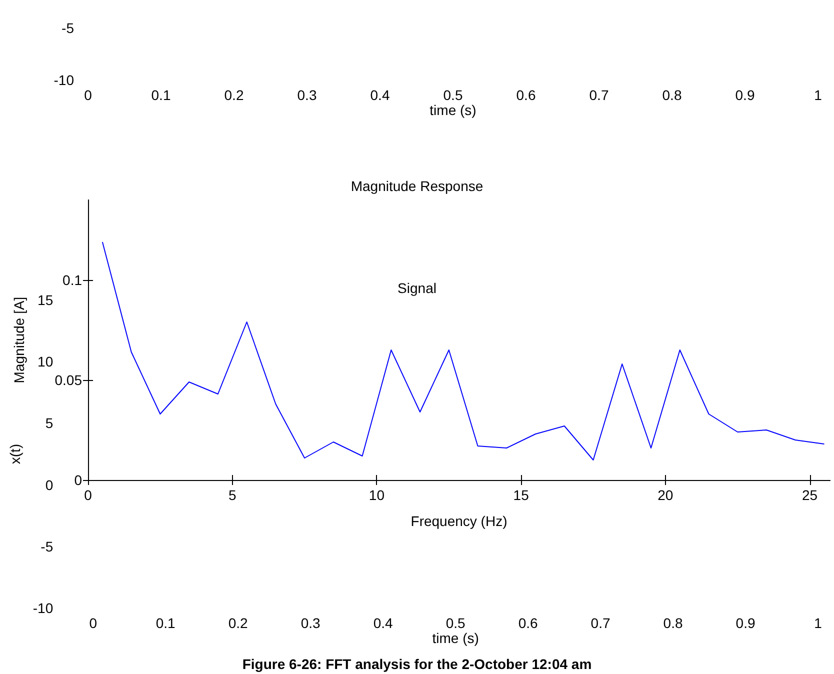 The image size is (834, 674). What do you see at coordinates (15, 454) in the screenshot?
I see `y-axis-title: x(t)` at bounding box center [15, 454].